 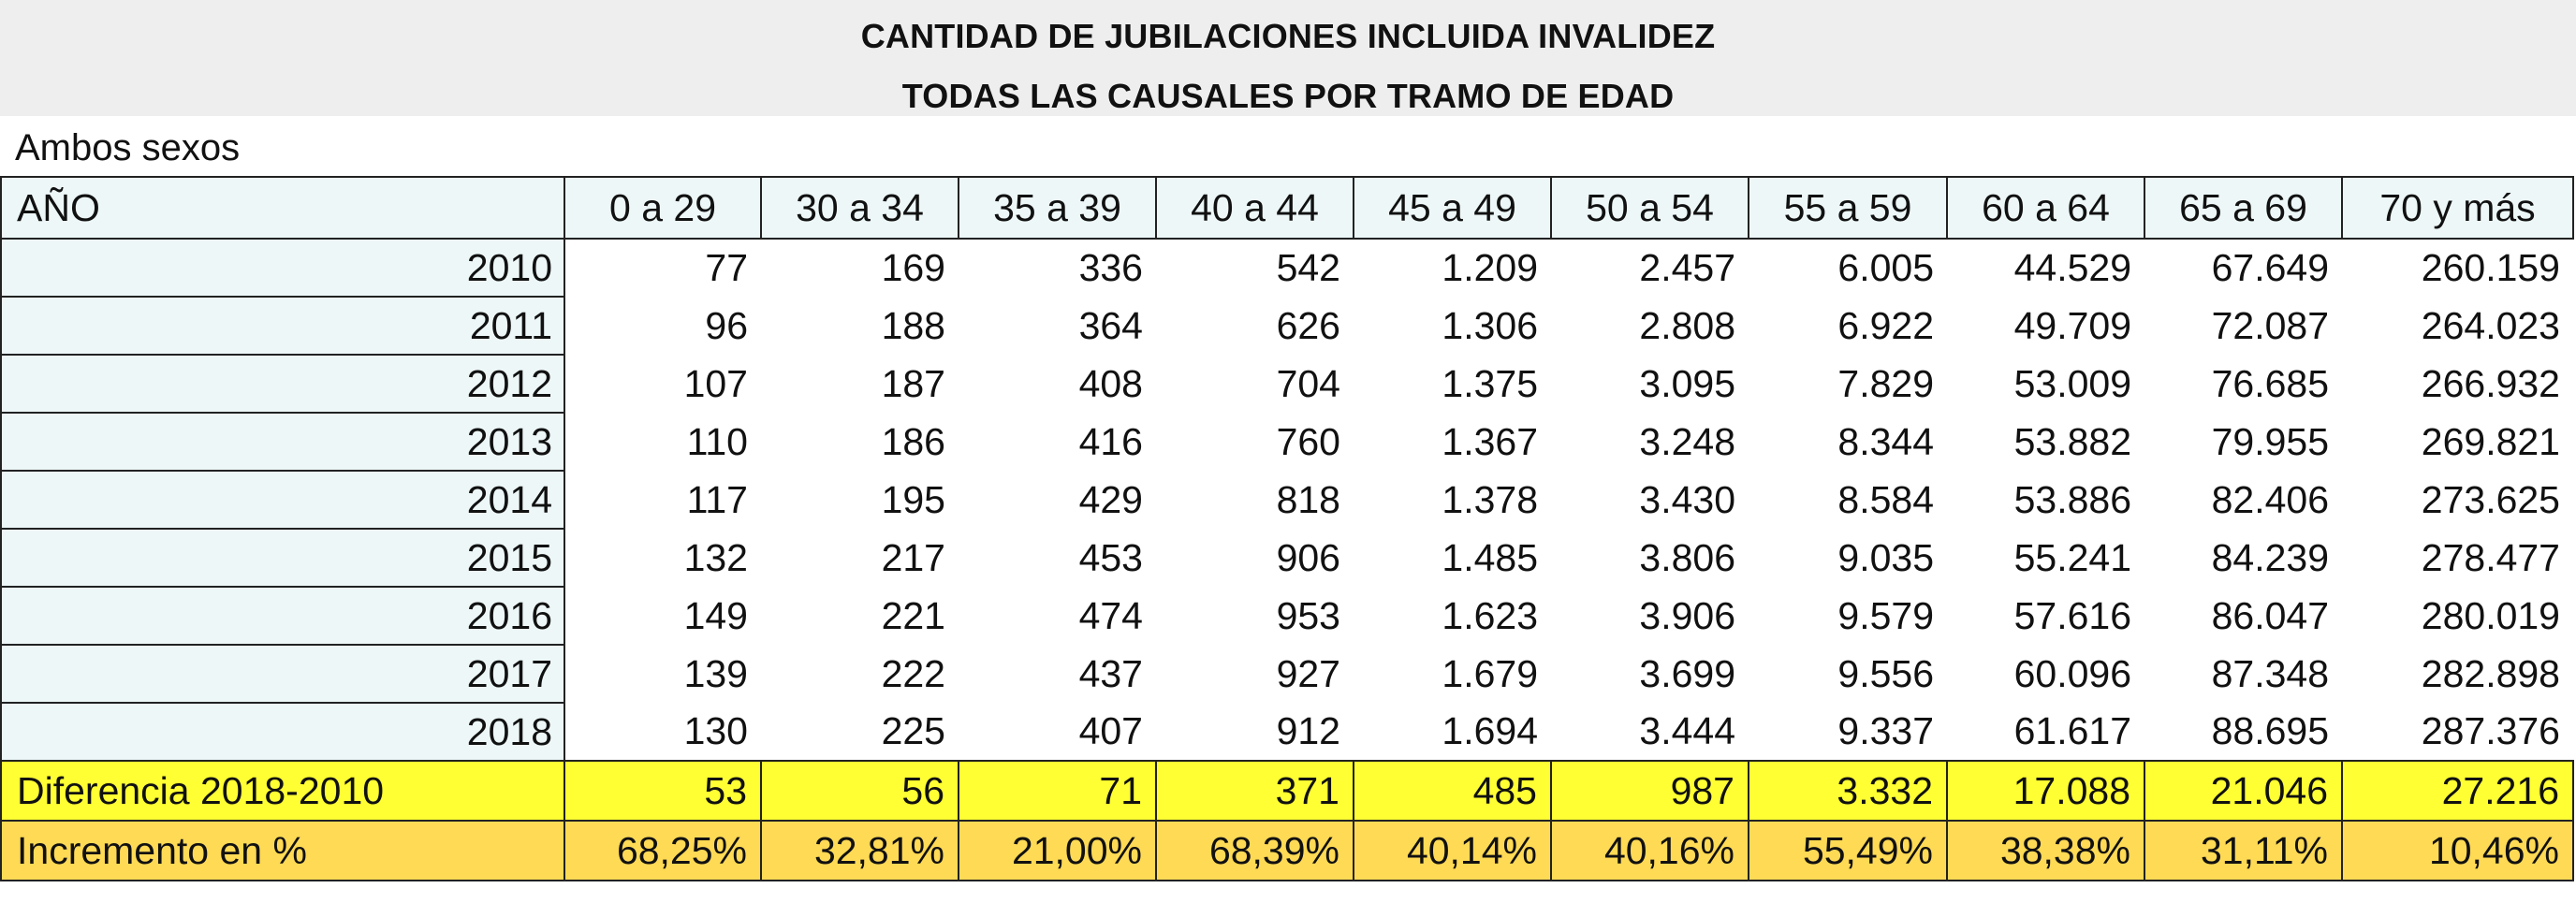 What do you see at coordinates (282, 208) in the screenshot?
I see `row-label-cell: AÑO` at bounding box center [282, 208].